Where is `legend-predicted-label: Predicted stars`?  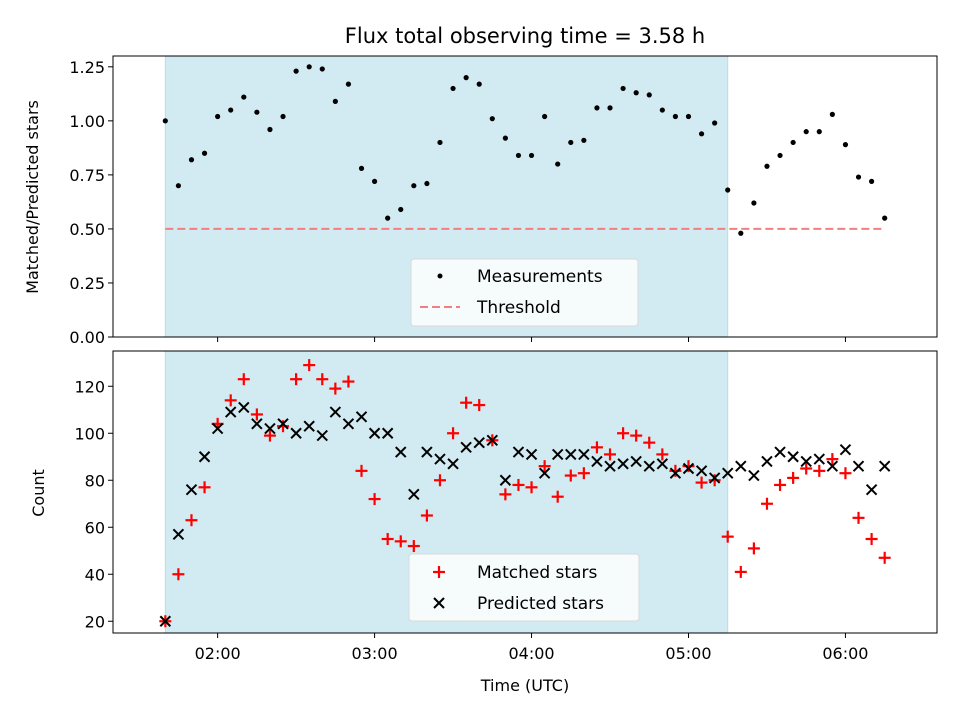
legend-predicted-label: Predicted stars is located at coordinates (540, 604).